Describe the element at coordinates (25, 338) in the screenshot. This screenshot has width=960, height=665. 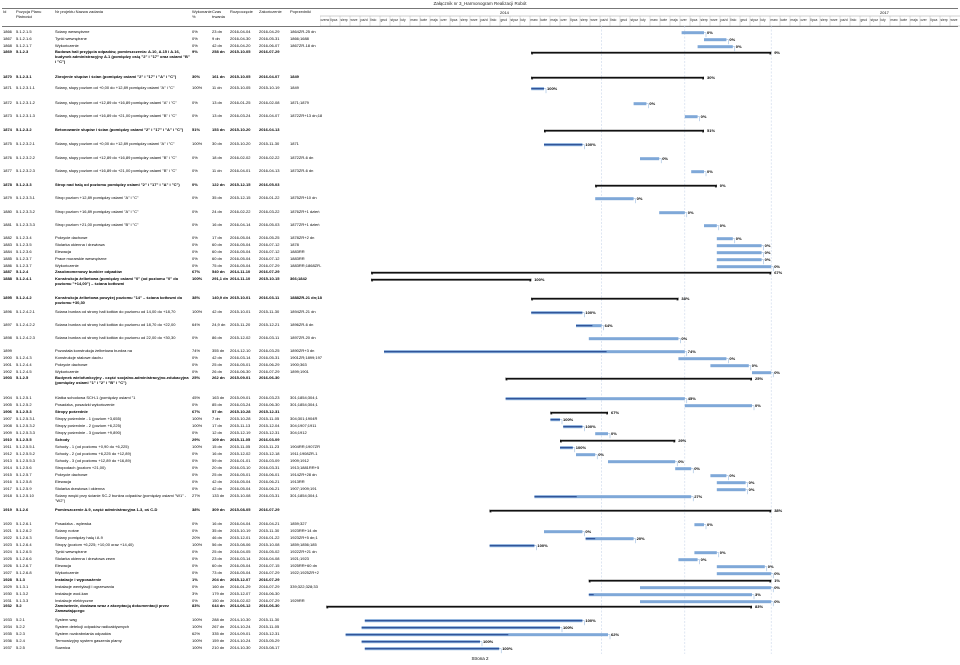
I see `task-wbs: 5.1.2.4.2.3` at that location.